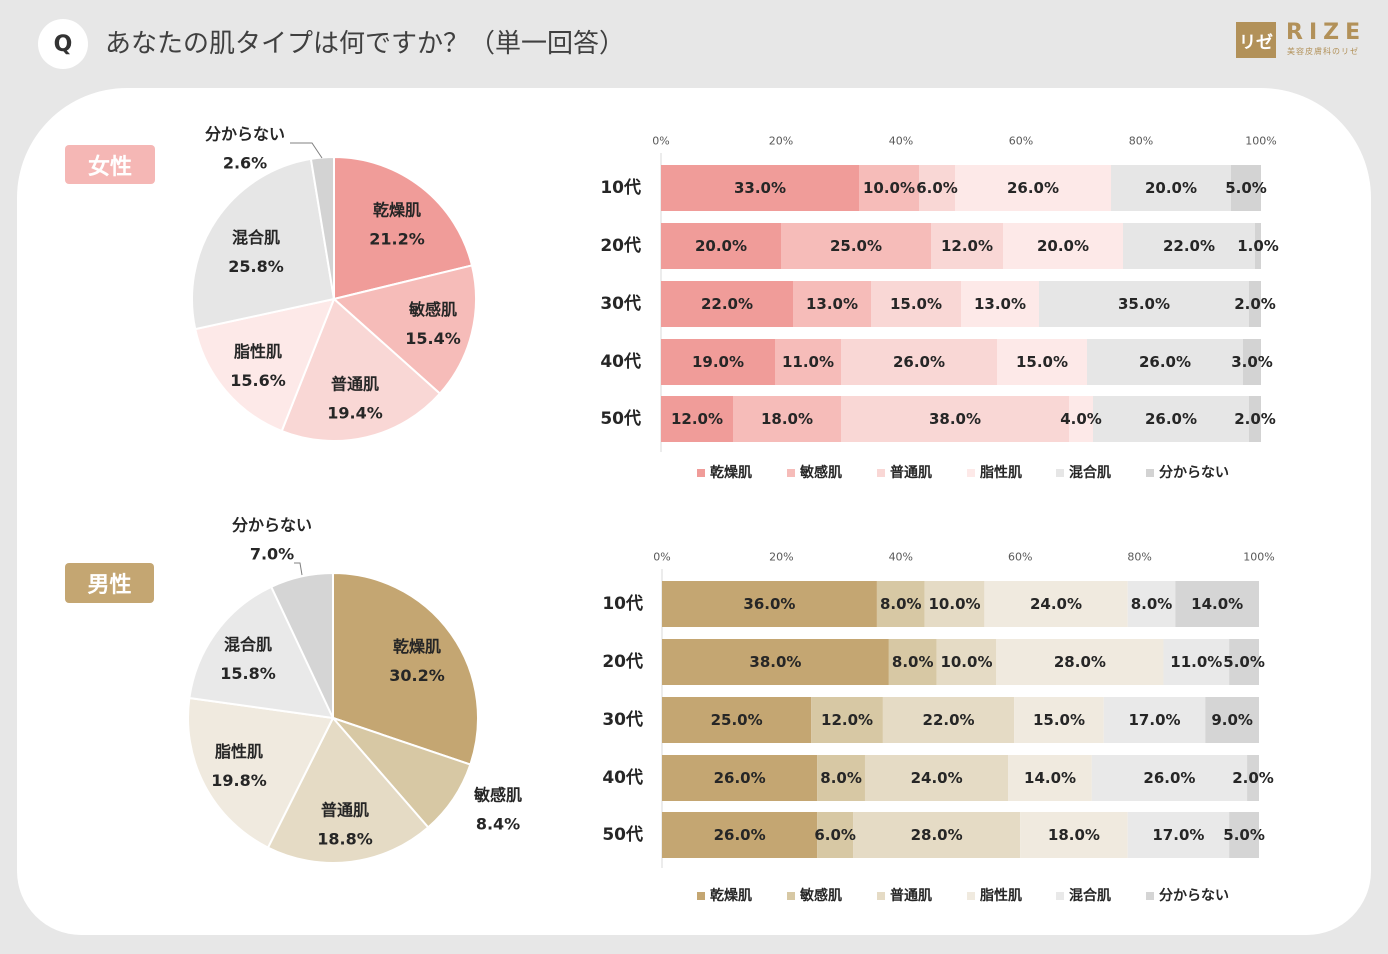 Image resolution: width=1388 pixels, height=954 pixels. What do you see at coordinates (1323, 51) in the screenshot?
I see `logo-tagline: 美容皮膚科のリゼ` at bounding box center [1323, 51].